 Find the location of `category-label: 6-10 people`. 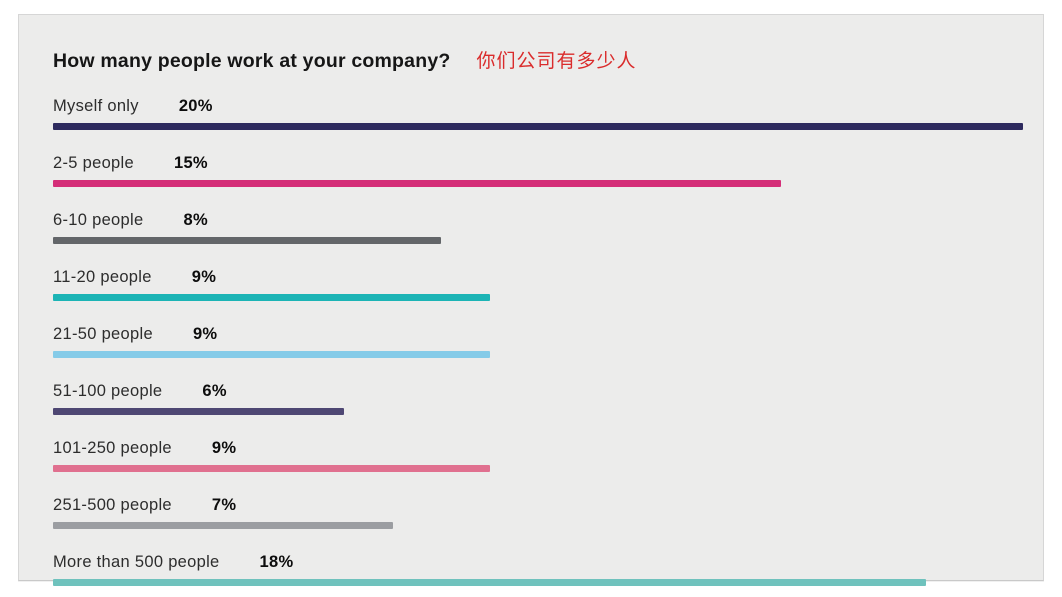

category-label: 6-10 people is located at coordinates (98, 220).